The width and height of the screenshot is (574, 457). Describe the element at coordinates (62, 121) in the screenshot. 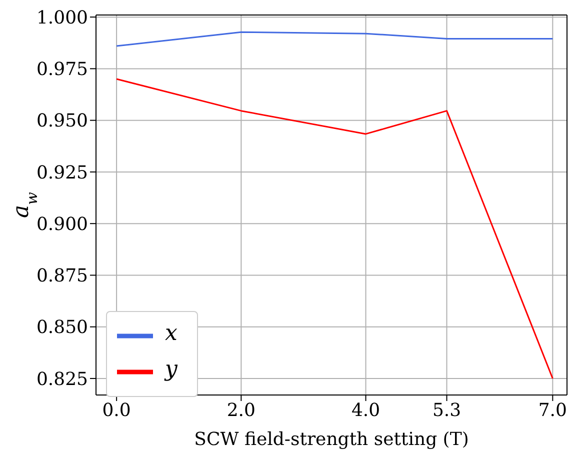

I see `y-tick-label: 0.950` at that location.